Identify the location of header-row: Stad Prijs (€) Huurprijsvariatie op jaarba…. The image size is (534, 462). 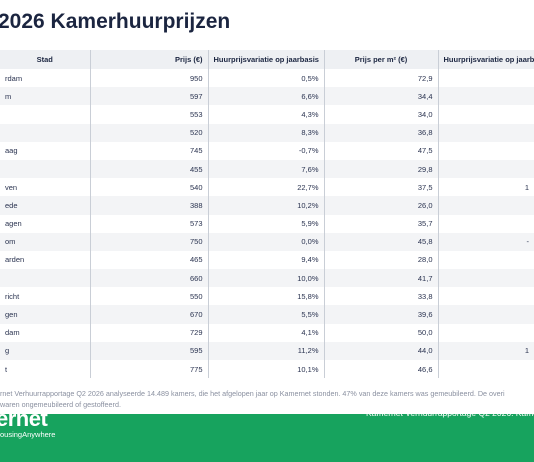
(267, 59).